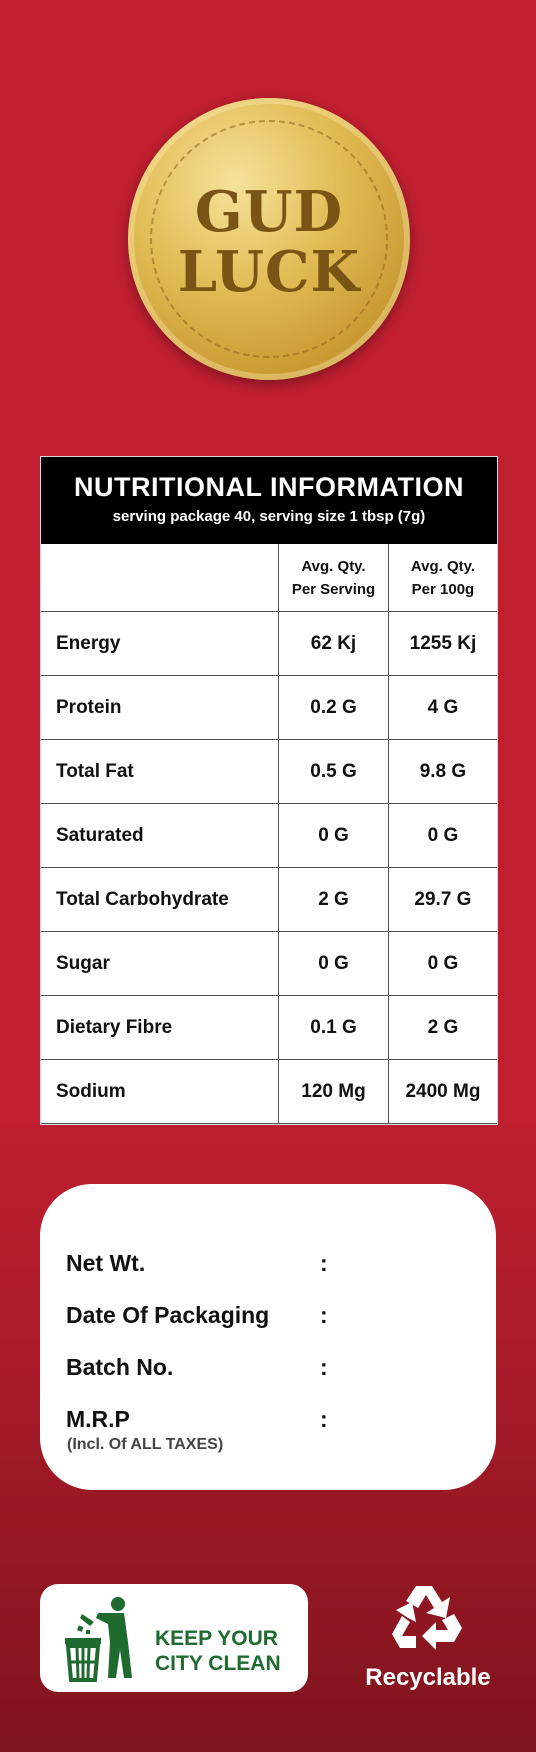  What do you see at coordinates (160, 835) in the screenshot?
I see `nutrient-name: Saturated` at bounding box center [160, 835].